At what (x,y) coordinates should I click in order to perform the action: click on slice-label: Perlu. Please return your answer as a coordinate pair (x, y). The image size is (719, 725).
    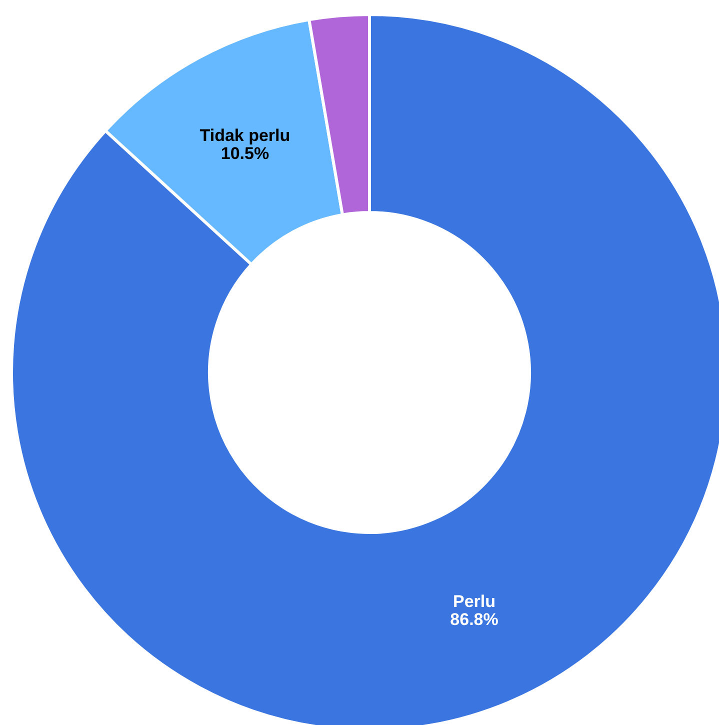
    Looking at the image, I should click on (474, 601).